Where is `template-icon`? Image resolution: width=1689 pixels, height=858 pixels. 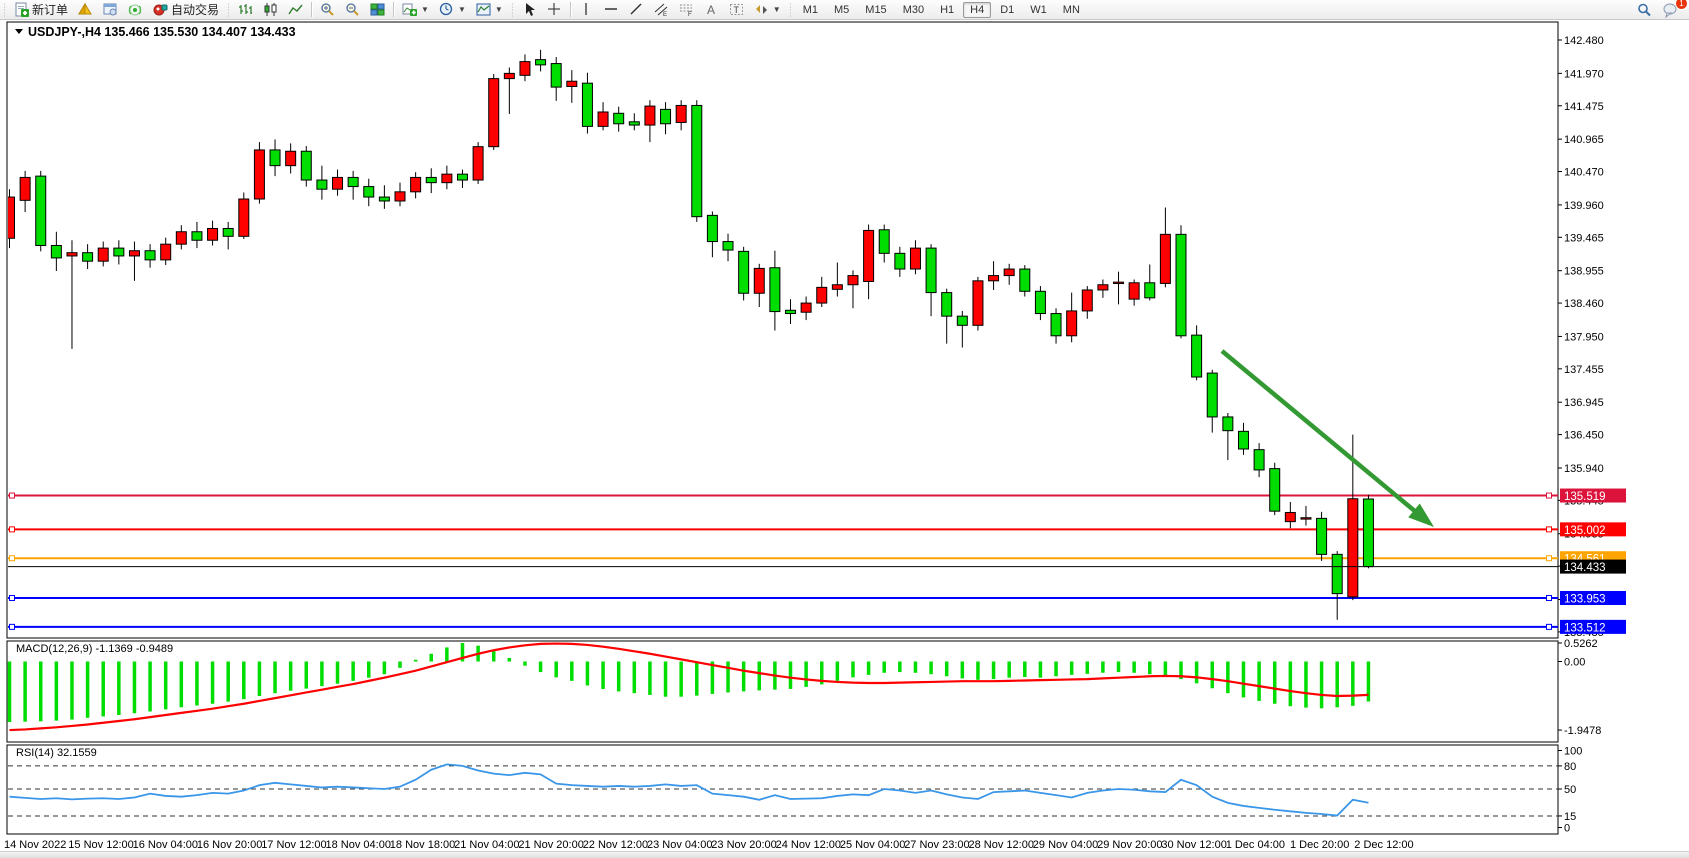 template-icon is located at coordinates (483, 9).